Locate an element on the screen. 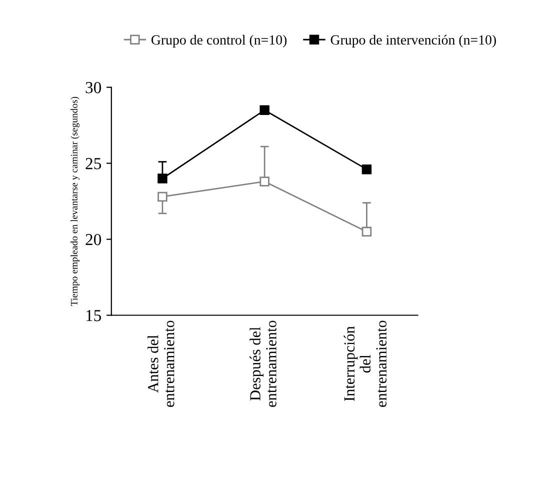 The image size is (557, 485). y-tick-label: 15 is located at coordinates (94, 316).